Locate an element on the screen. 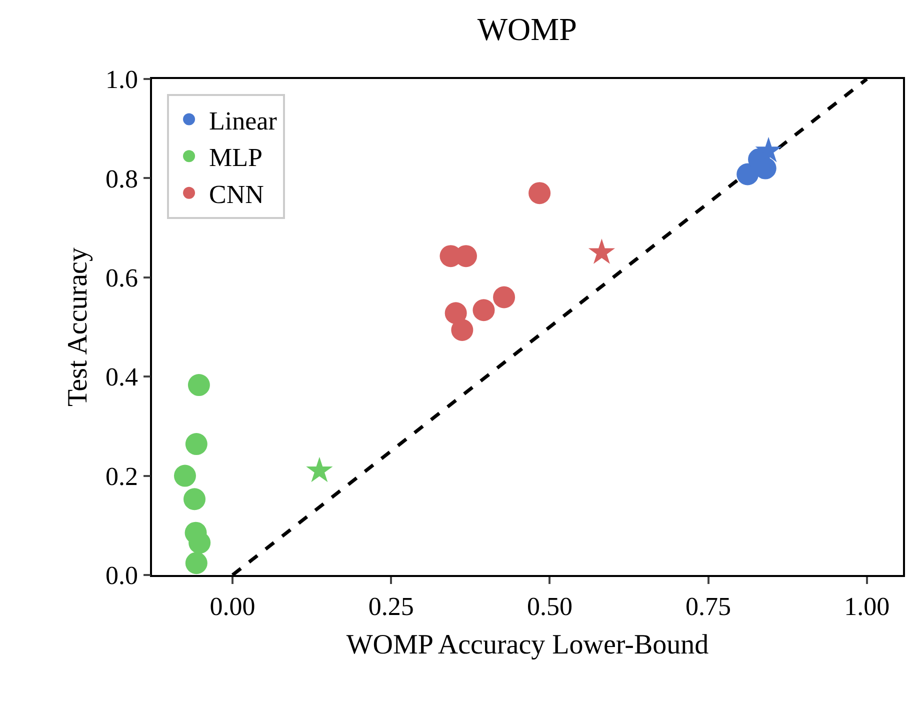 This screenshot has width=912, height=704. x-tick-label: 0.00 is located at coordinates (233, 606).